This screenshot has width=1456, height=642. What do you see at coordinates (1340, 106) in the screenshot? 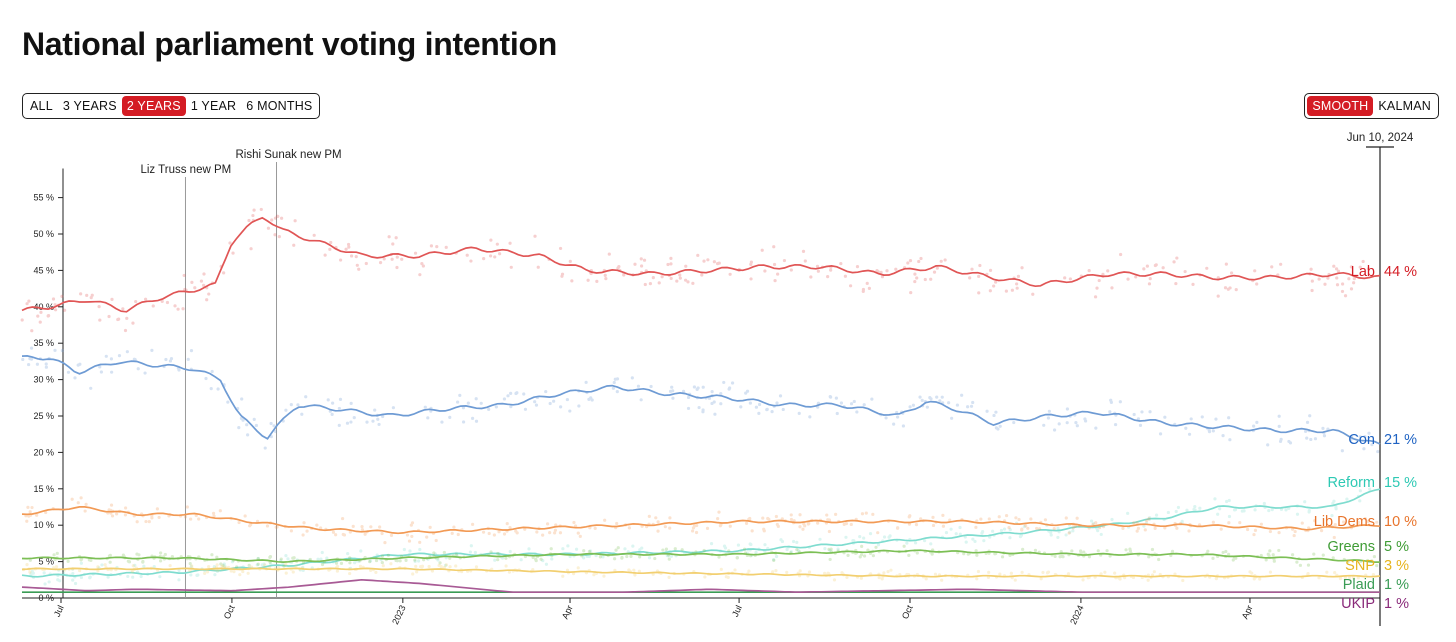
I see `smooth-button: SMOOTH` at bounding box center [1340, 106].